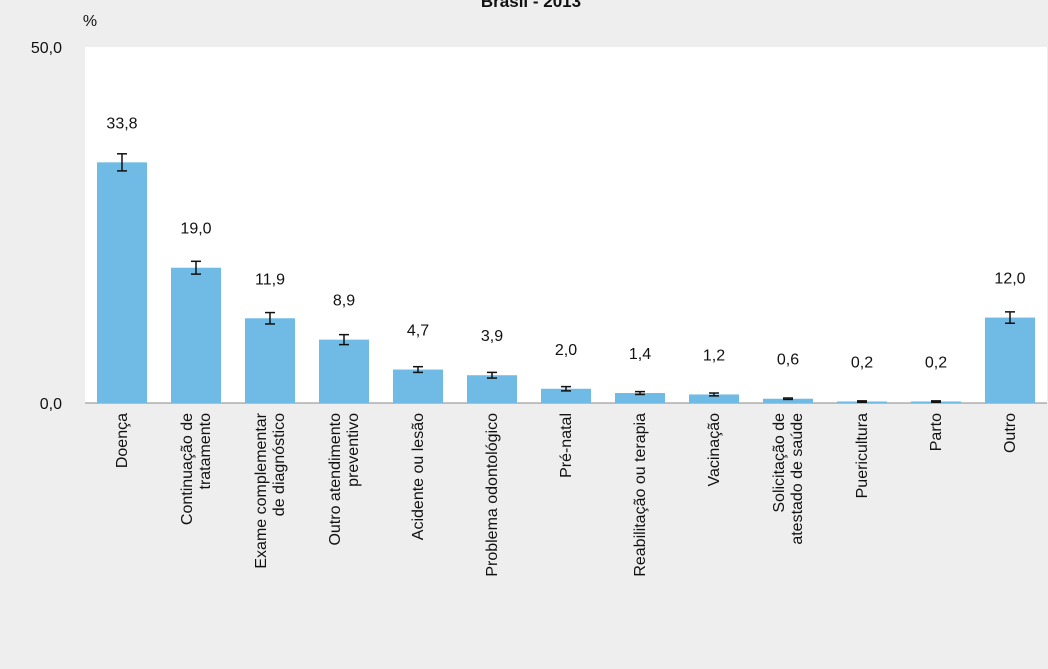 The height and width of the screenshot is (669, 1048). I want to click on chart-title: Brasil - 2013, so click(531, 5).